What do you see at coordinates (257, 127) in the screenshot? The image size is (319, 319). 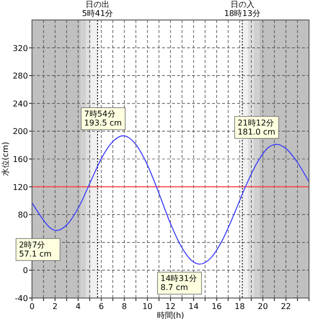 I see `annotation: 21時12分 181.0 cm` at bounding box center [257, 127].